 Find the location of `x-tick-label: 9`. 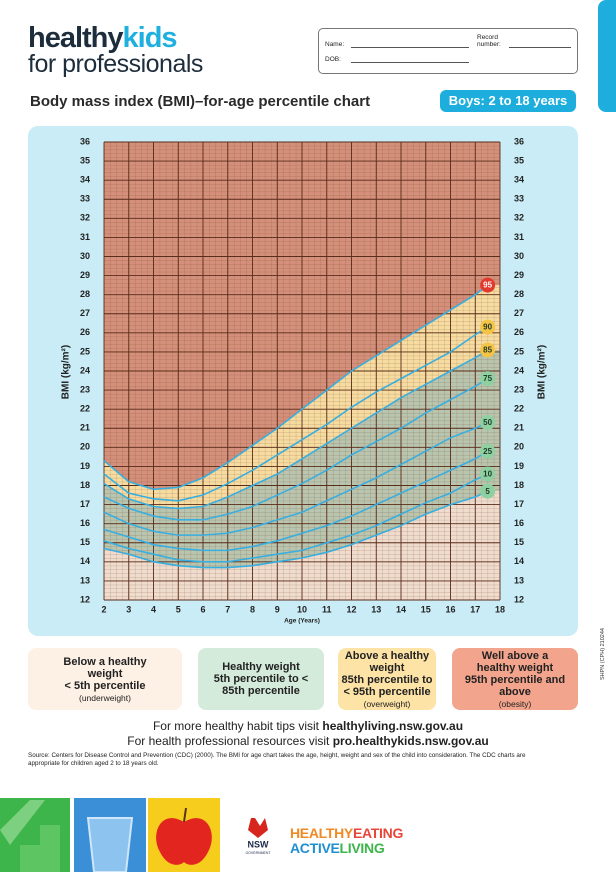

x-tick-label: 9 is located at coordinates (277, 609).